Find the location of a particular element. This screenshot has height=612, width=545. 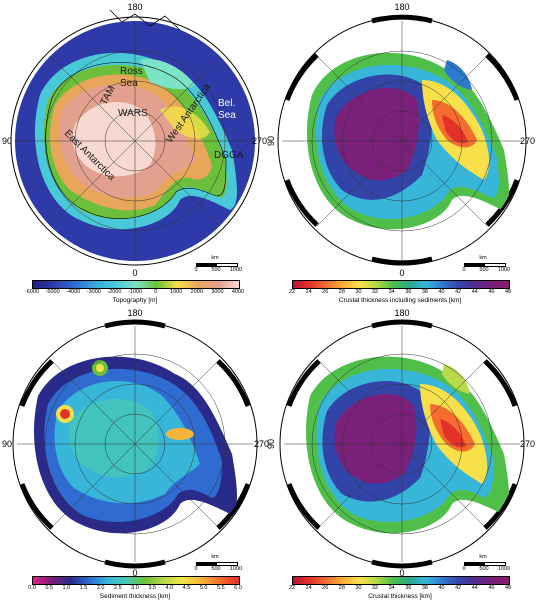

colorbar-tick-label: -2000 is located at coordinates (114, 292).